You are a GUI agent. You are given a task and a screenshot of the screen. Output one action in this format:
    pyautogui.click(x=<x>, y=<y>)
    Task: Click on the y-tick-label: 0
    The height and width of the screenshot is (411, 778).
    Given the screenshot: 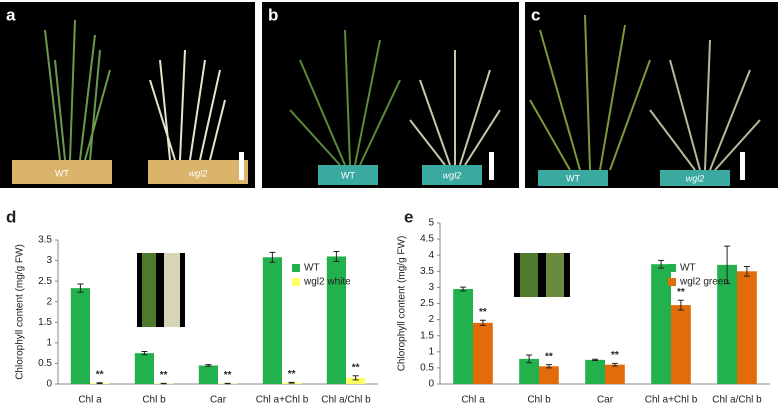 What is the action you would take?
    pyautogui.click(x=49, y=384)
    